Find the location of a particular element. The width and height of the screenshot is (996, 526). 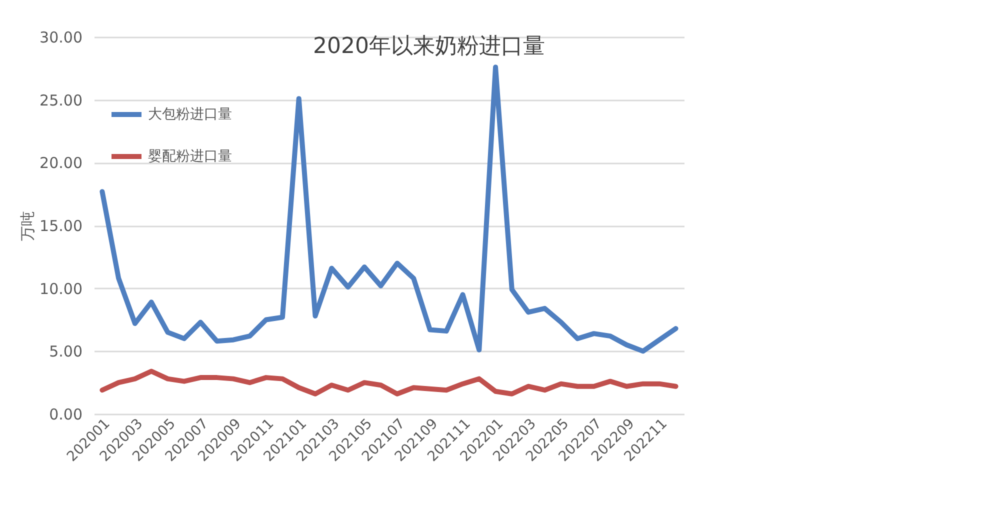

y-tick-label: 5.00 is located at coordinates (65, 351).